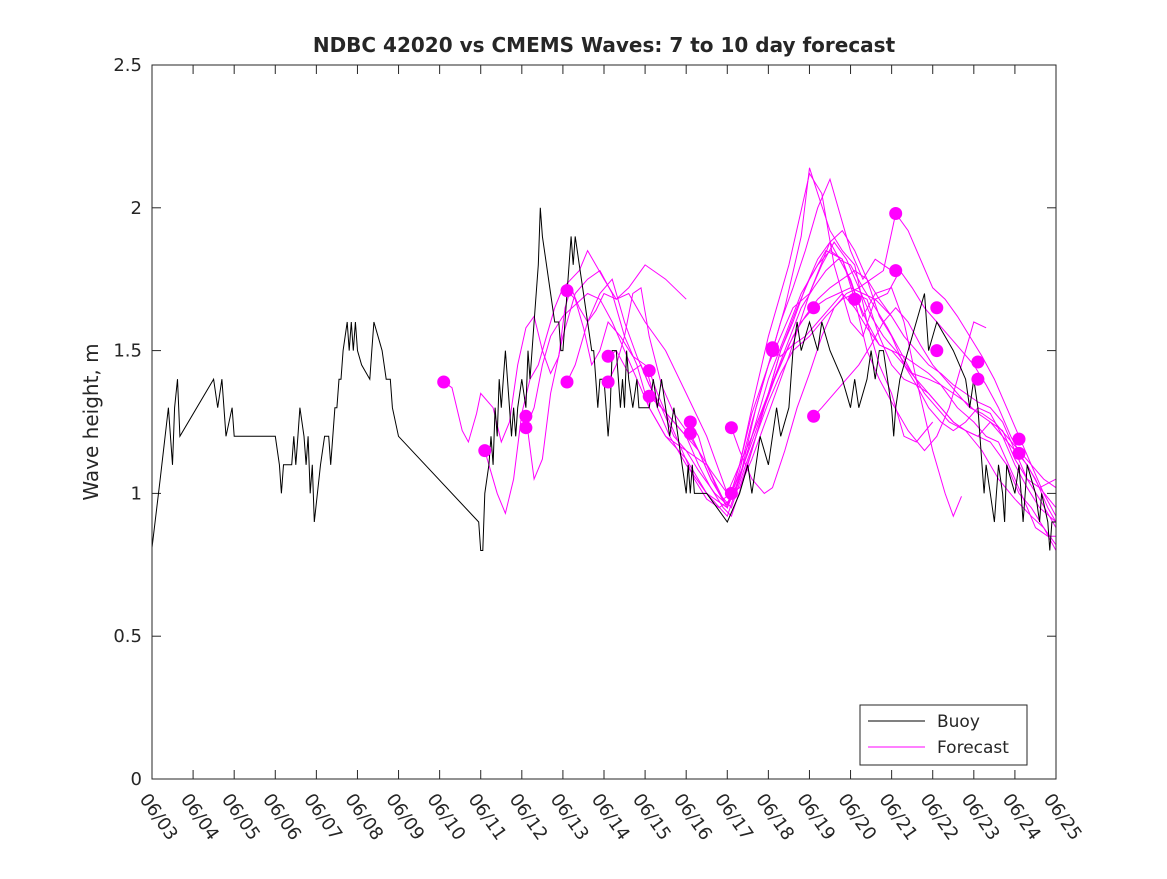  I want to click on legend-buoy-label: Buoy, so click(958, 722).